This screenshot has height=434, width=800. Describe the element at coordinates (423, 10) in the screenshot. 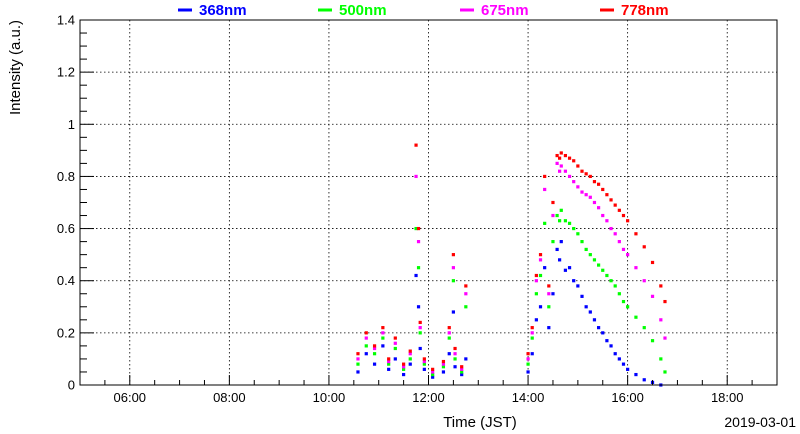

I see `legend: 368nm 500nm 675nm 778nm` at that location.